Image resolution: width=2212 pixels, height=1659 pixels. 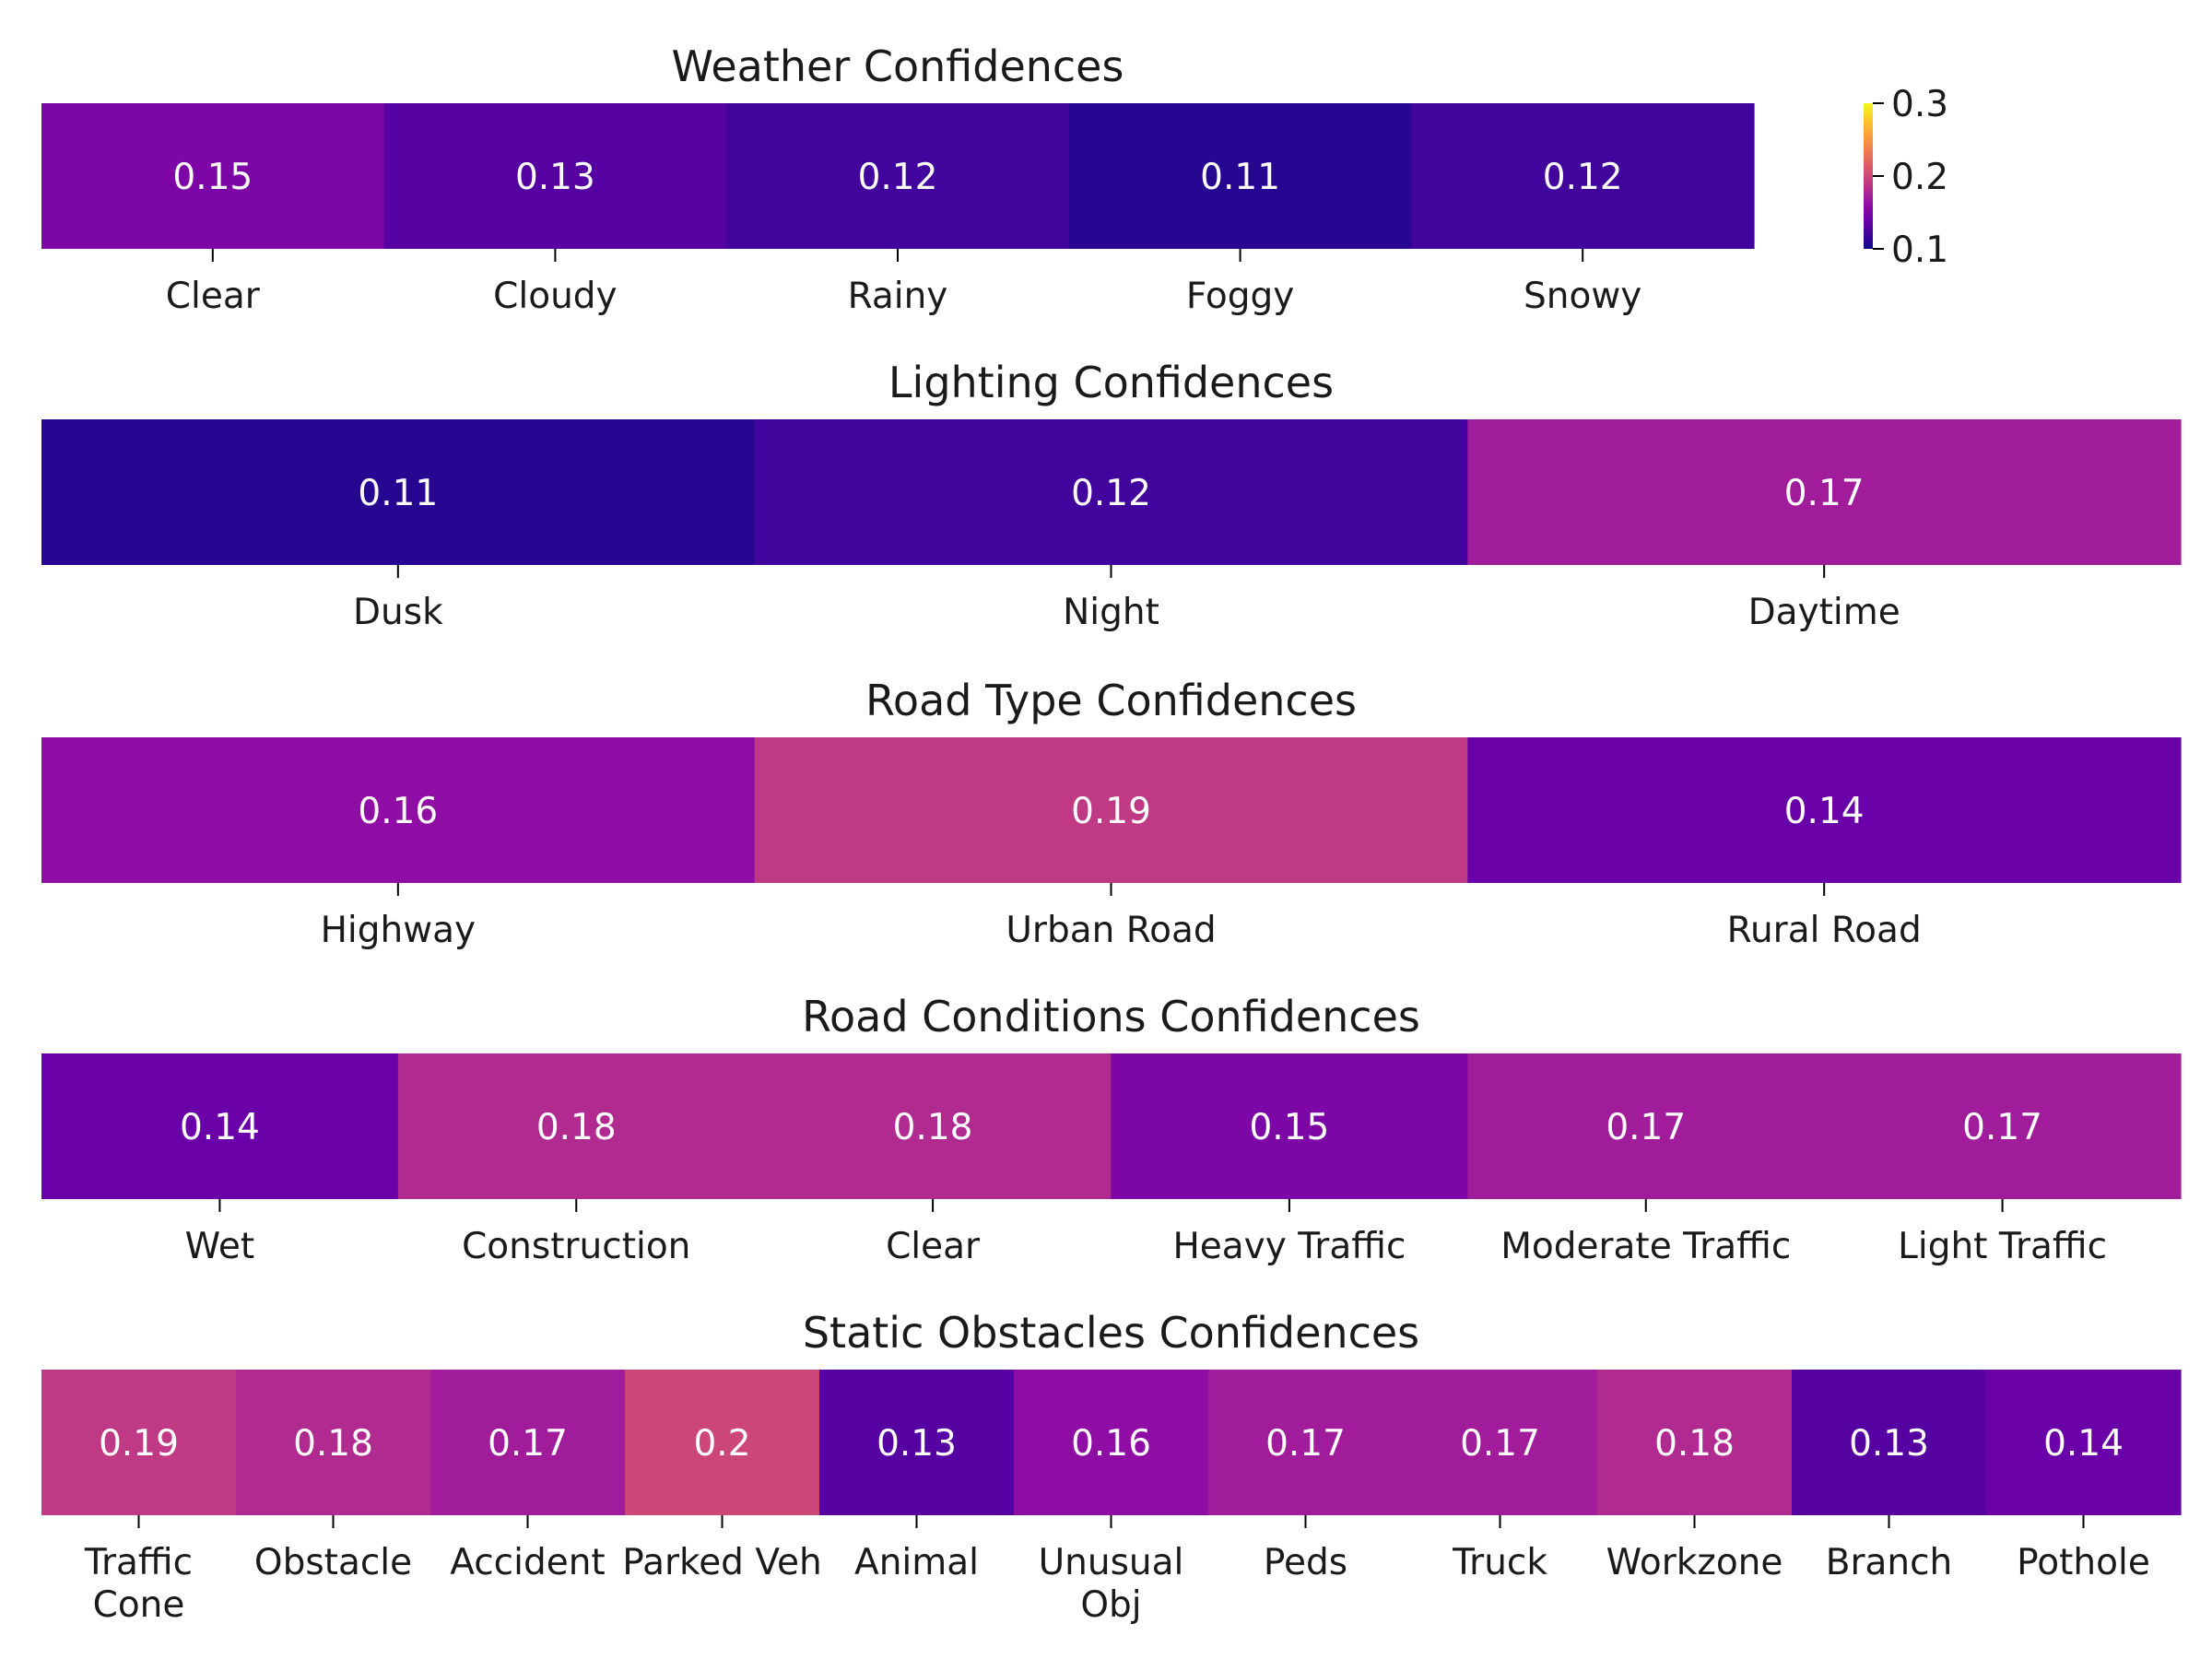 I want to click on panel-title: Lighting Confidences, so click(x=1111, y=382).